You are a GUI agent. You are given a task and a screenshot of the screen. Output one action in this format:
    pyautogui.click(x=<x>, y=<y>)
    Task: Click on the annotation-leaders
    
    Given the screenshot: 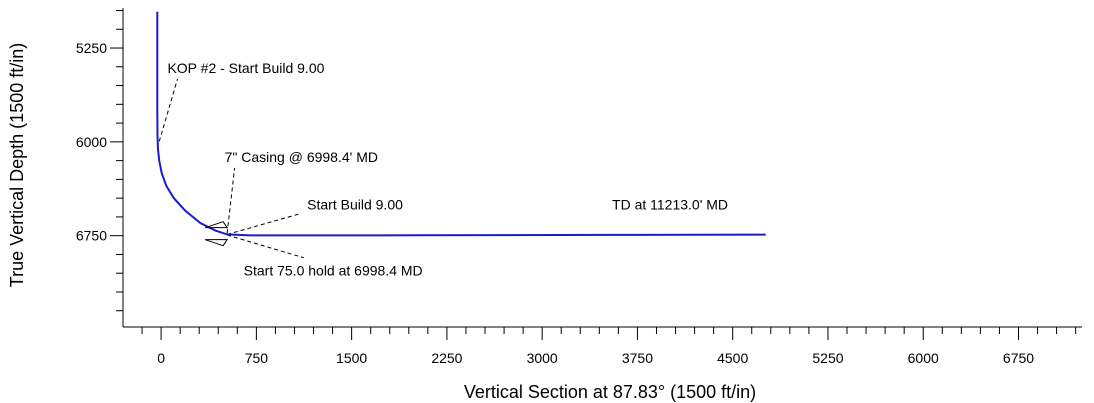 What is the action you would take?
    pyautogui.click(x=230, y=168)
    